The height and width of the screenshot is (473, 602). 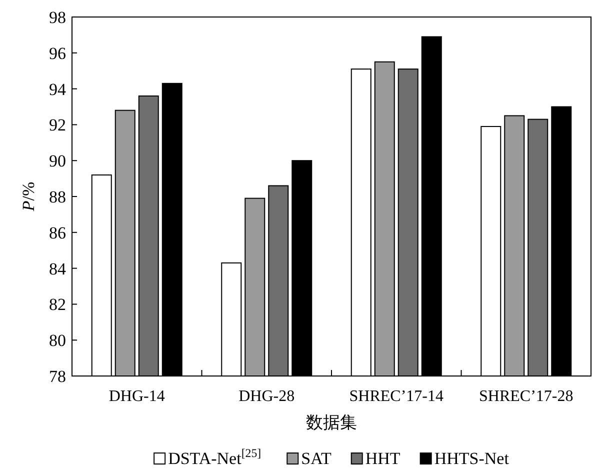 I want to click on y-tick-label: 92, so click(x=57, y=125).